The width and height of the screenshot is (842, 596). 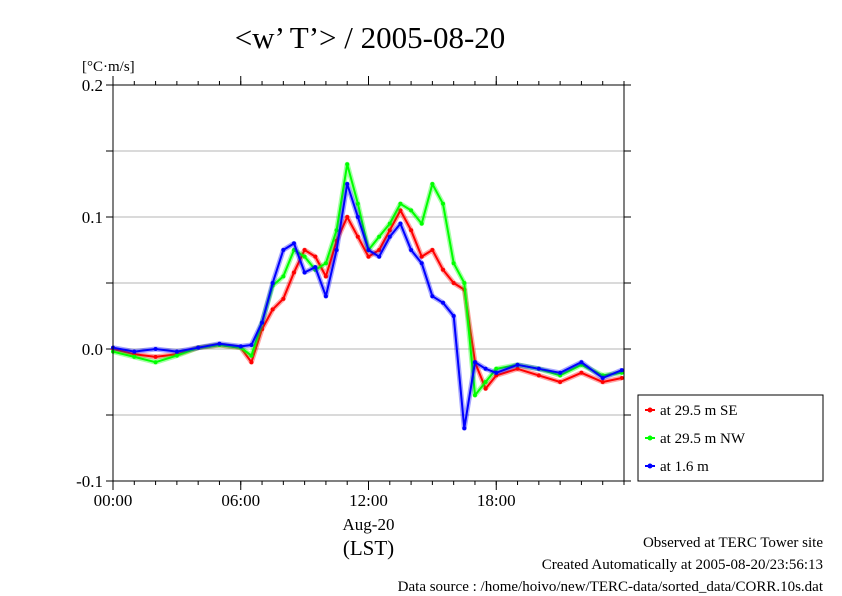 What do you see at coordinates (92, 349) in the screenshot?
I see `y-tick-label: 0.0` at bounding box center [92, 349].